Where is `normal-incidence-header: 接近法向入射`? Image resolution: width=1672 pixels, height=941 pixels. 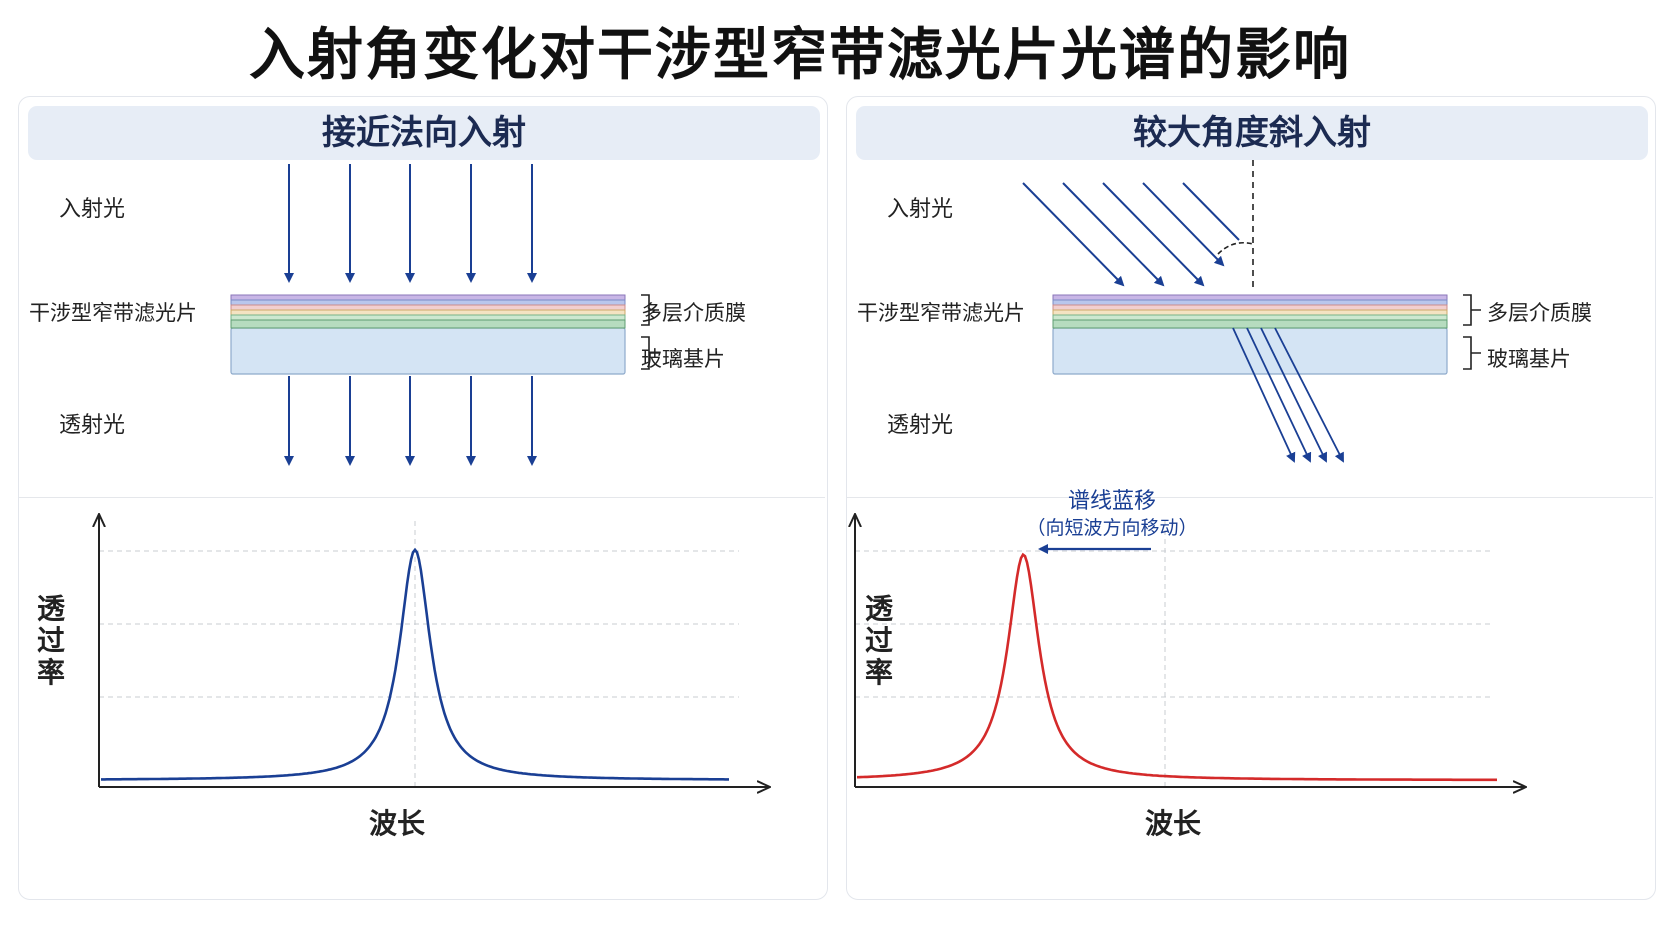 normal-incidence-header: 接近法向入射 is located at coordinates (424, 133).